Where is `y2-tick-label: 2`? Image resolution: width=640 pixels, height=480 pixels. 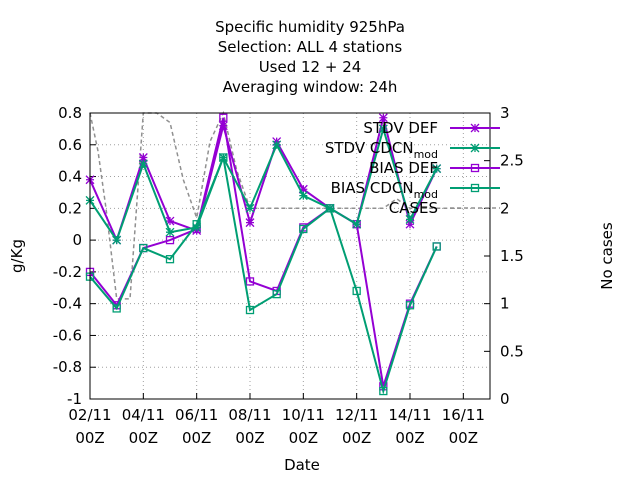 y2-tick-label: 2 is located at coordinates (505, 208).